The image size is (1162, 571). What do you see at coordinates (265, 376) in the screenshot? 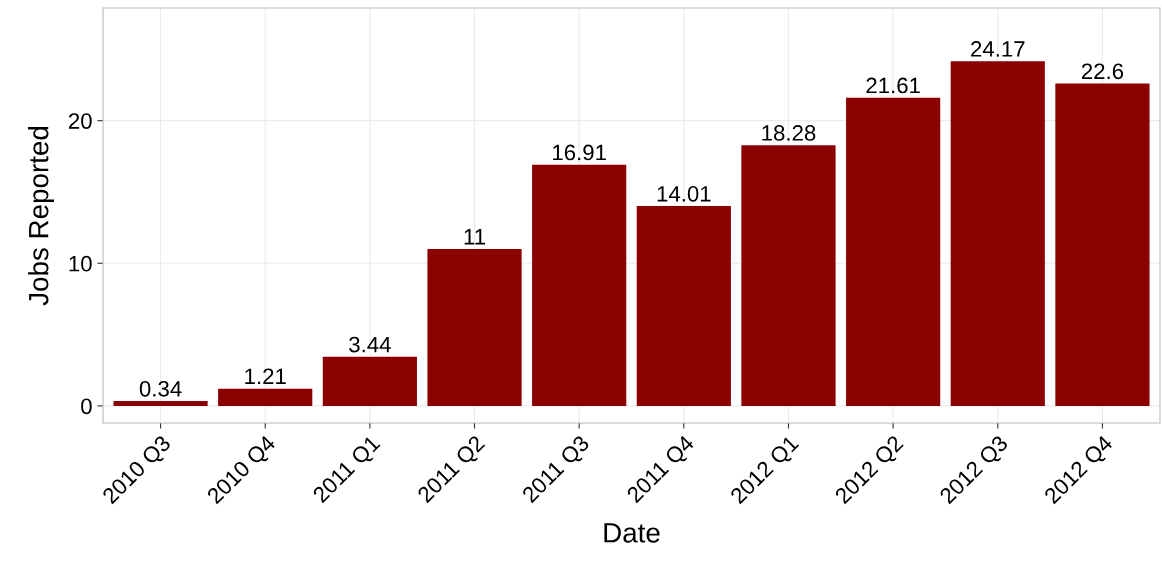
I see `data-label: 1.21` at bounding box center [265, 376].